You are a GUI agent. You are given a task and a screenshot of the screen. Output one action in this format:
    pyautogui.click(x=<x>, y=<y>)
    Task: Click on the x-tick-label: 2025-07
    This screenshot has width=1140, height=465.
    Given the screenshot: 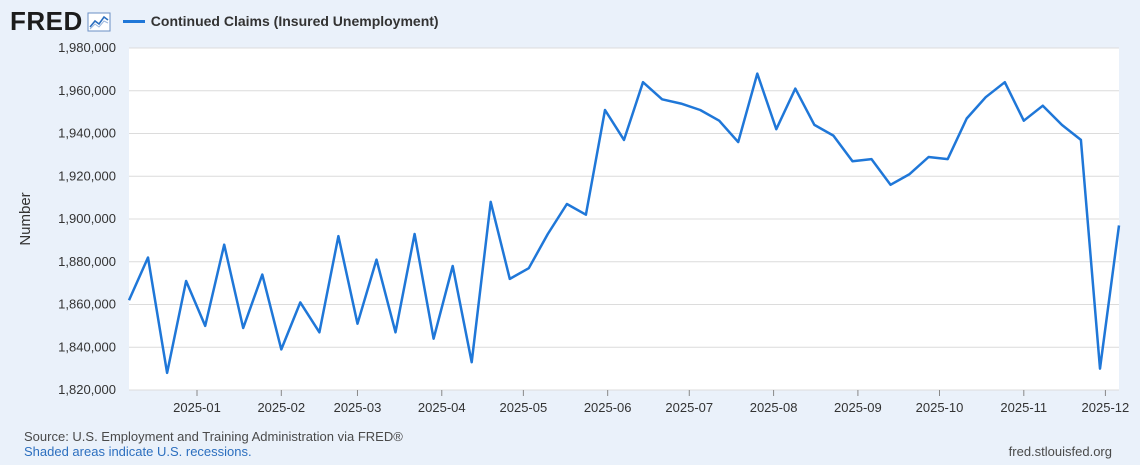 What is the action you would take?
    pyautogui.click(x=689, y=407)
    